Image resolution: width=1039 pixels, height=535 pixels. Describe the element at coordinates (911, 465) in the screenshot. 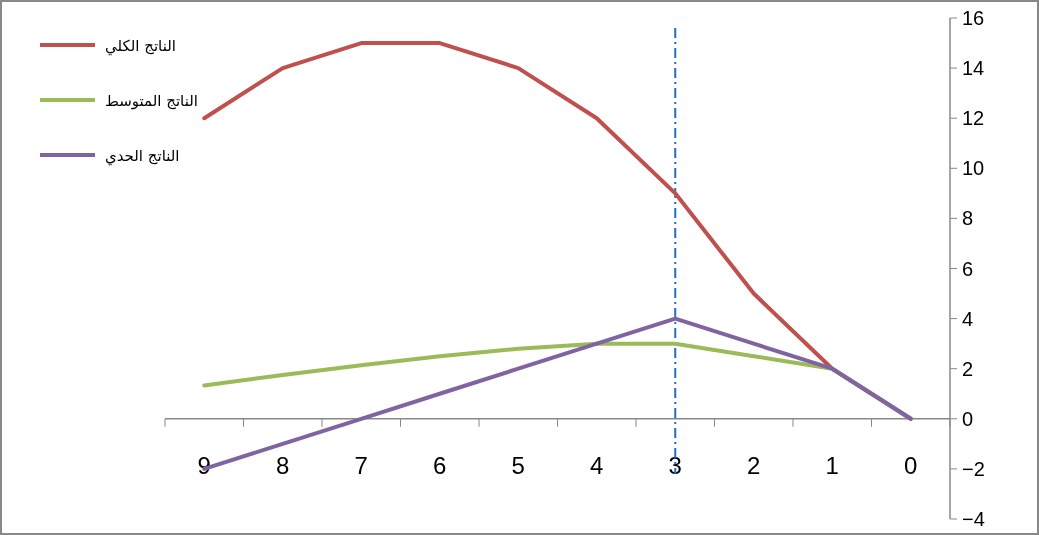

I see `x-tick-label: 0` at that location.